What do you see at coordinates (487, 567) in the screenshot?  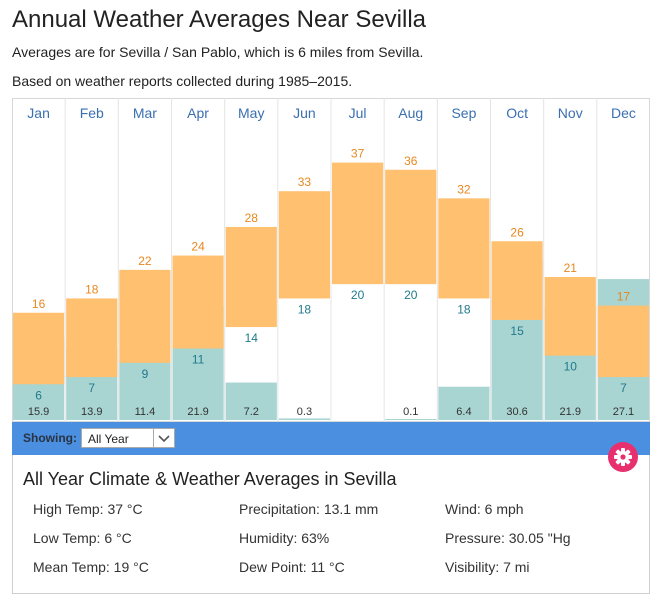 I see `visibility-stat: Visibility: 7 mi` at bounding box center [487, 567].